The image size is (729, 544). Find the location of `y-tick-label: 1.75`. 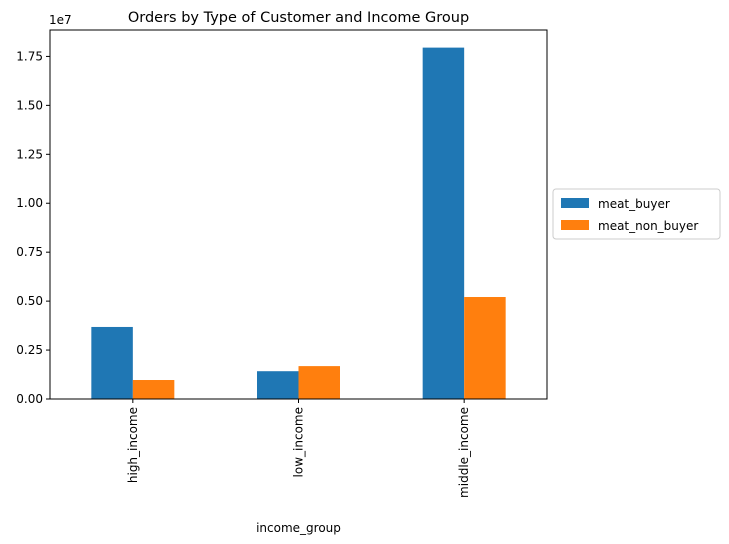

y-tick-label: 1.75 is located at coordinates (29, 56).